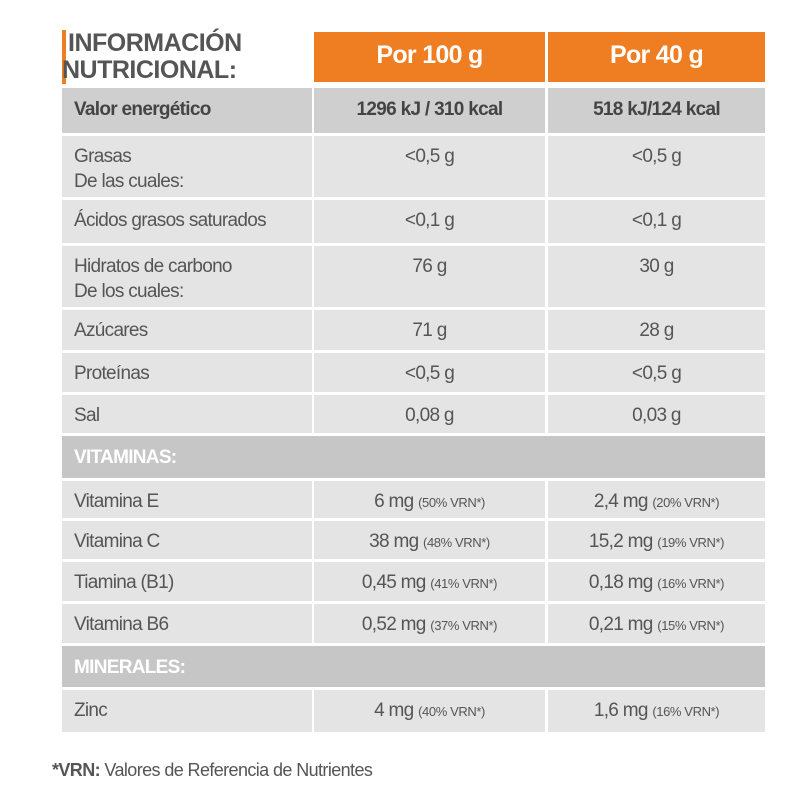 The image size is (800, 800). What do you see at coordinates (187, 623) in the screenshot?
I see `row-label: Vitamina B6` at bounding box center [187, 623].